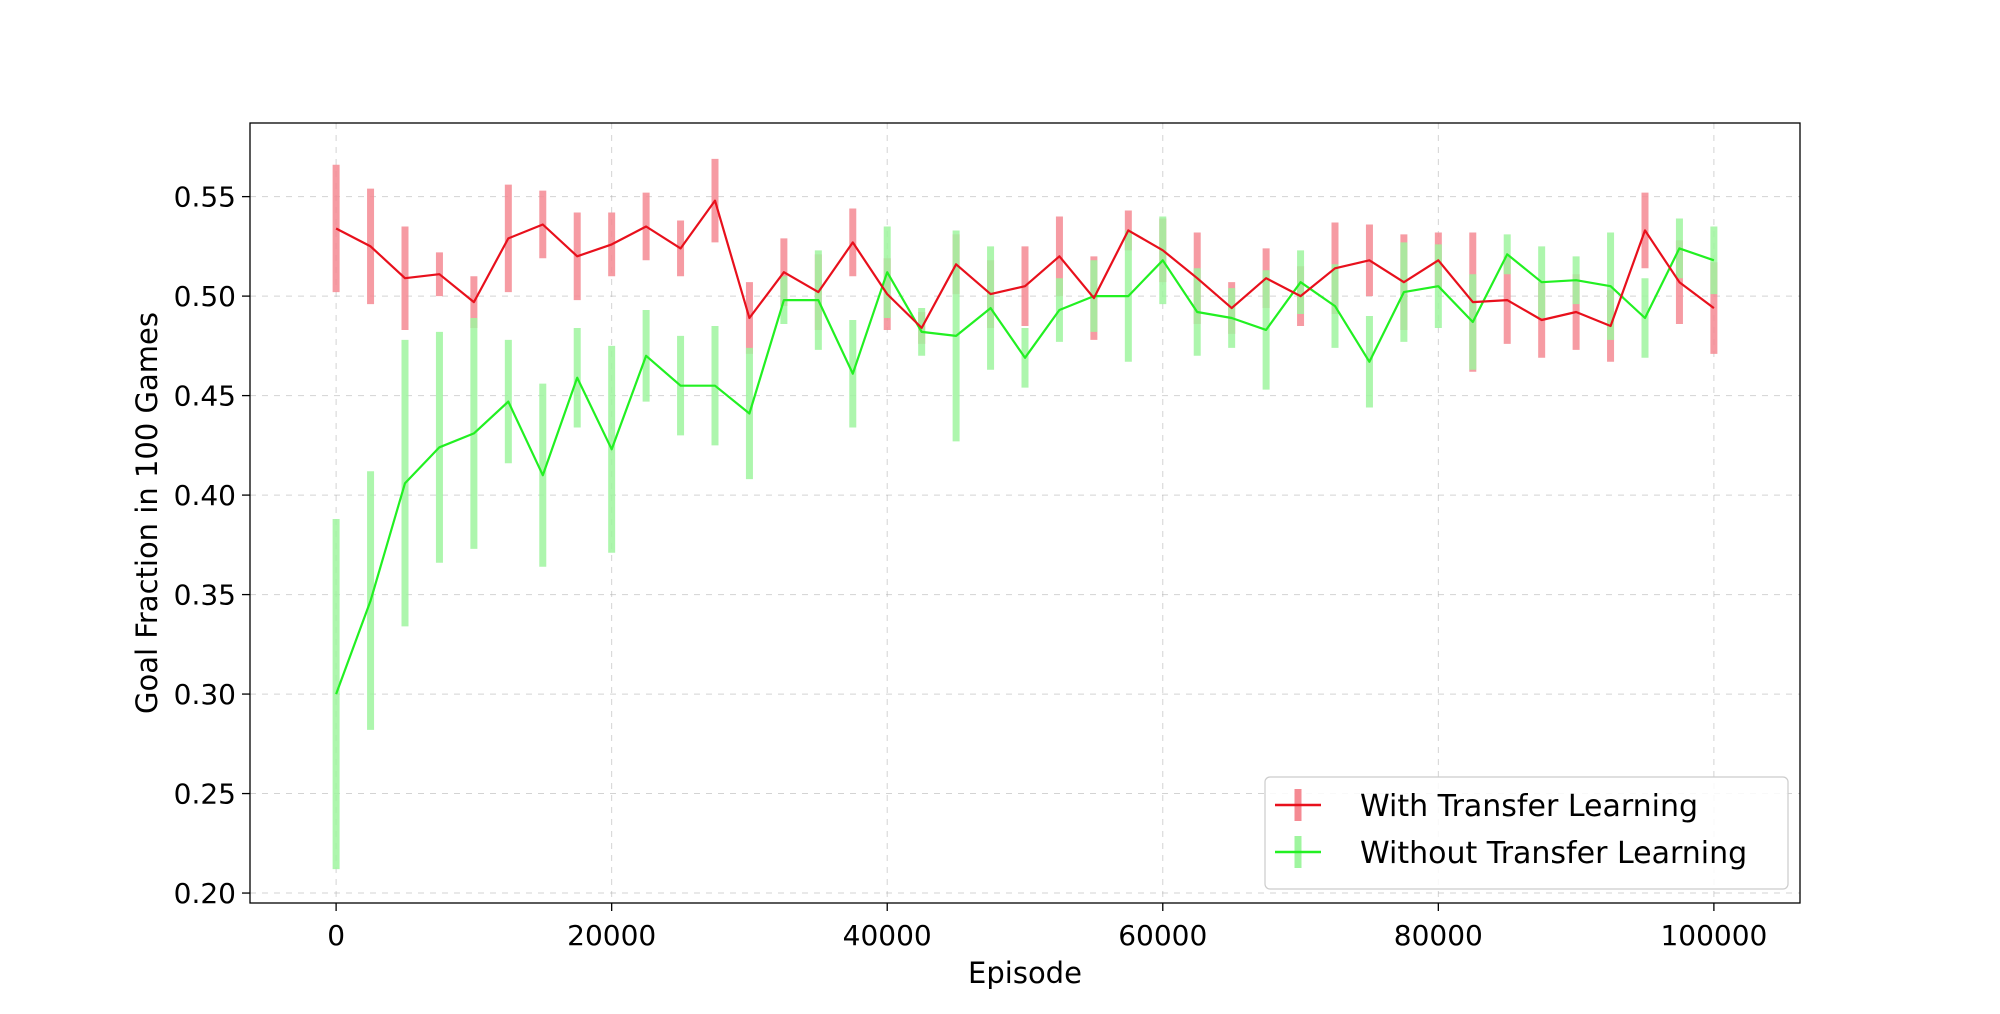  I want to click on legend-item-2: Without Transfer Learning, so click(1511, 853).